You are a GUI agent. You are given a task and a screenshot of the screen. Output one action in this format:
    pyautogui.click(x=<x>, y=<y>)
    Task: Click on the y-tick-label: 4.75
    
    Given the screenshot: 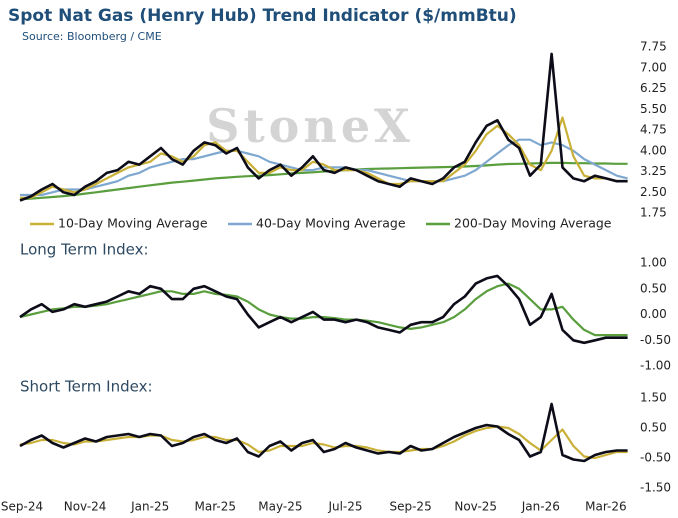 What is the action you would take?
    pyautogui.click(x=653, y=130)
    